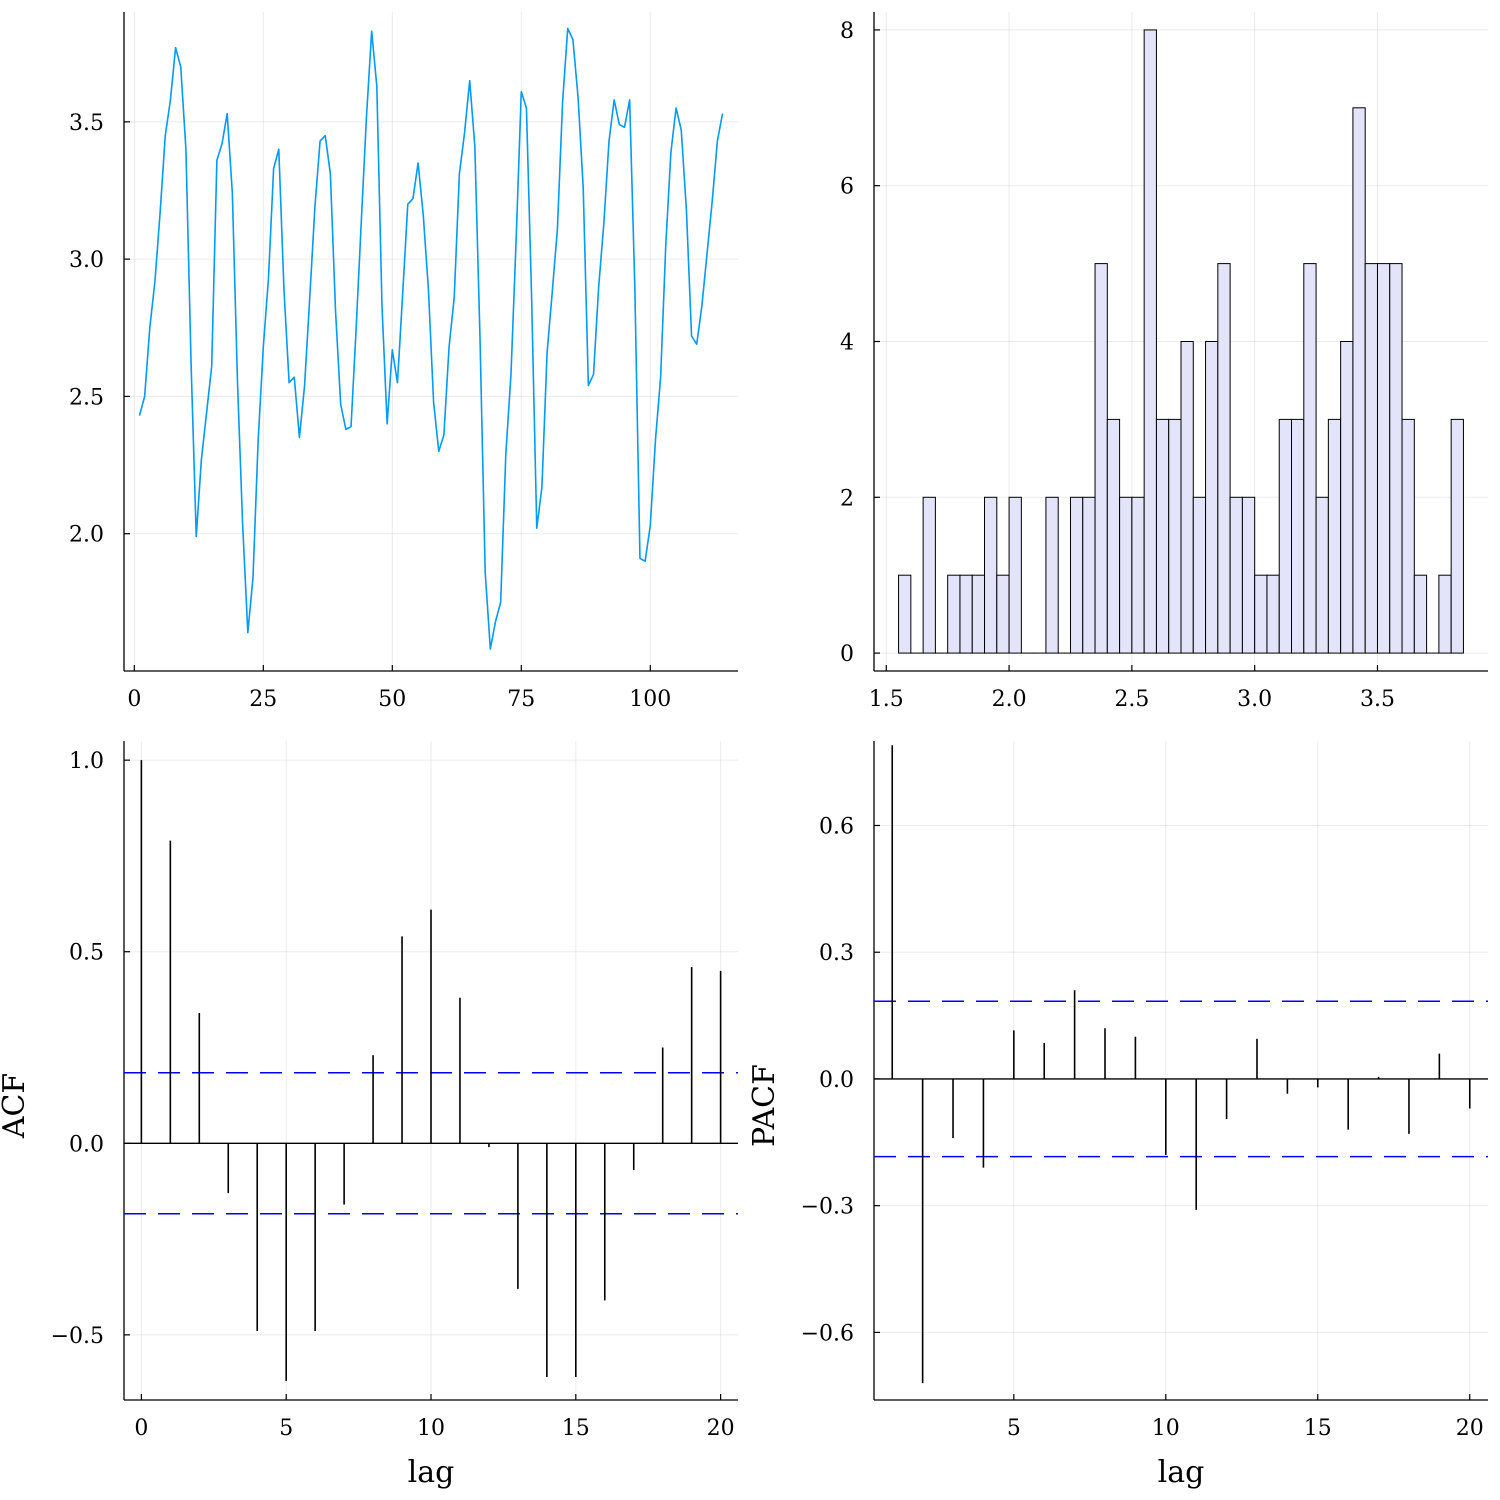 The image size is (1500, 1500). I want to click on x-tick-label: 3.0, so click(1254, 699).